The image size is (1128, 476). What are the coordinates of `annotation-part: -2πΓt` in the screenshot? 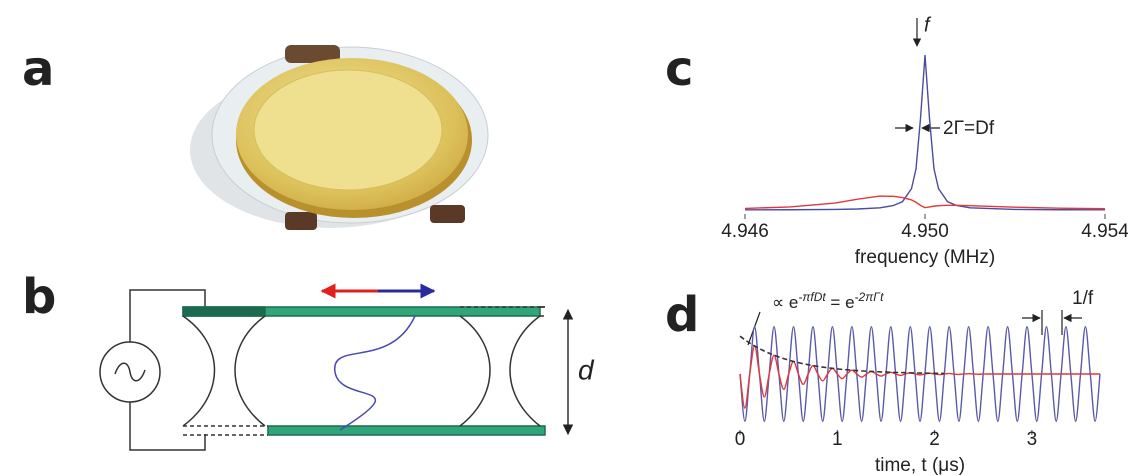 It's located at (870, 297).